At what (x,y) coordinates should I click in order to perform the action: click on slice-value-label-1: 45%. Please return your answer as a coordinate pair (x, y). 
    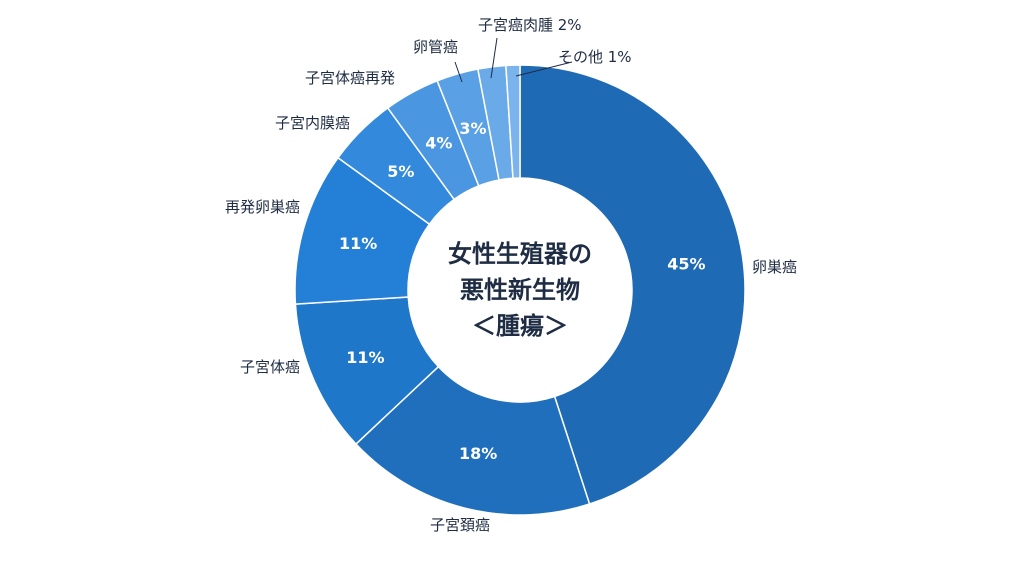
    Looking at the image, I should click on (686, 264).